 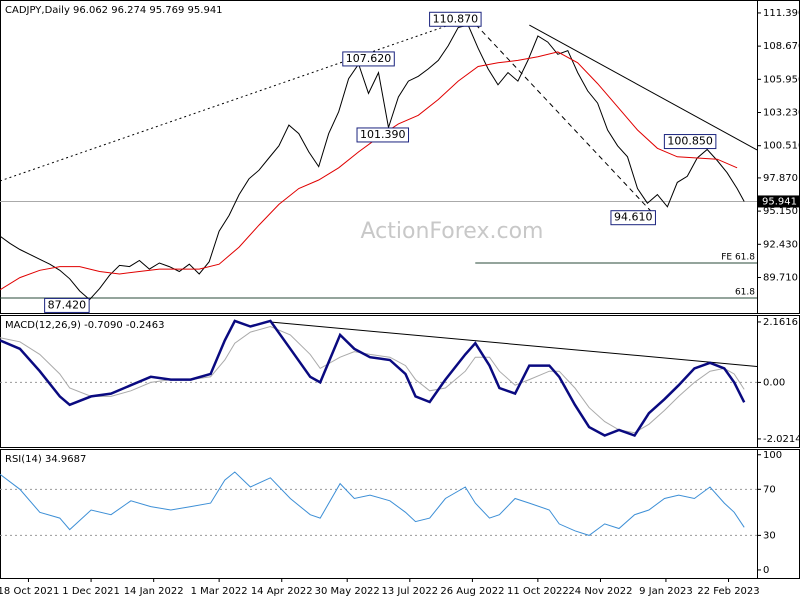 I want to click on annotation-label: 110.870, so click(x=456, y=18).